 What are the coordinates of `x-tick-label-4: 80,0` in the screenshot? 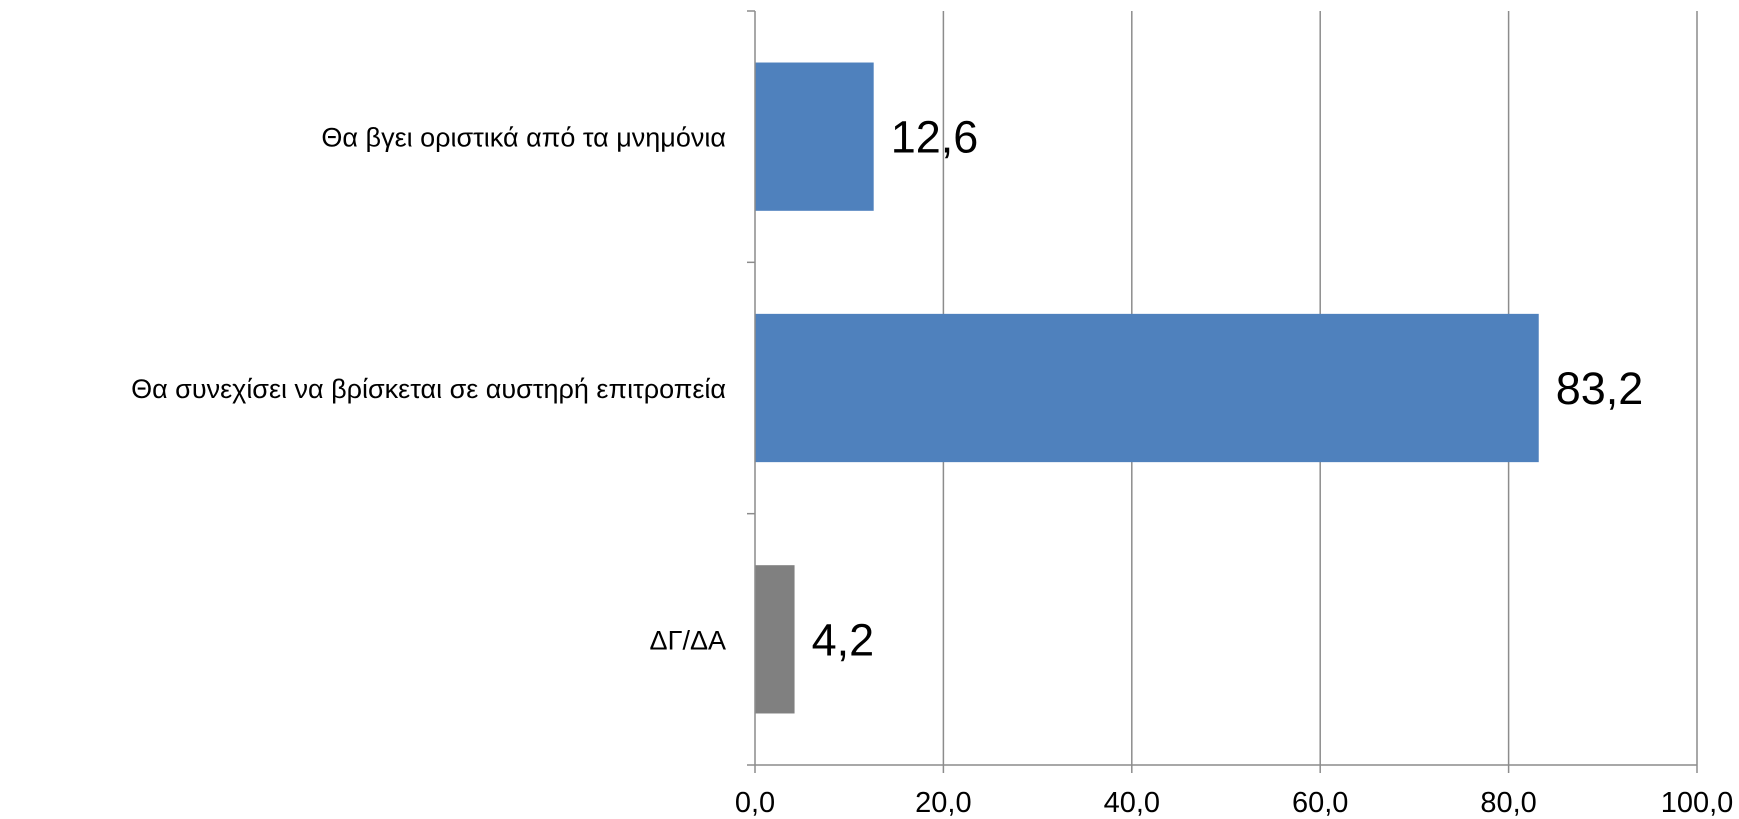 It's located at (1508, 803).